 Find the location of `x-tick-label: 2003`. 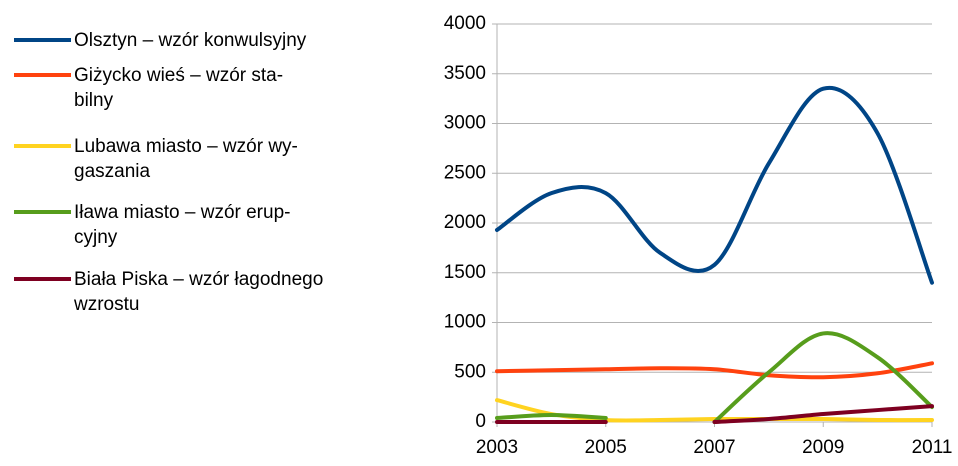

x-tick-label: 2003 is located at coordinates (497, 447).